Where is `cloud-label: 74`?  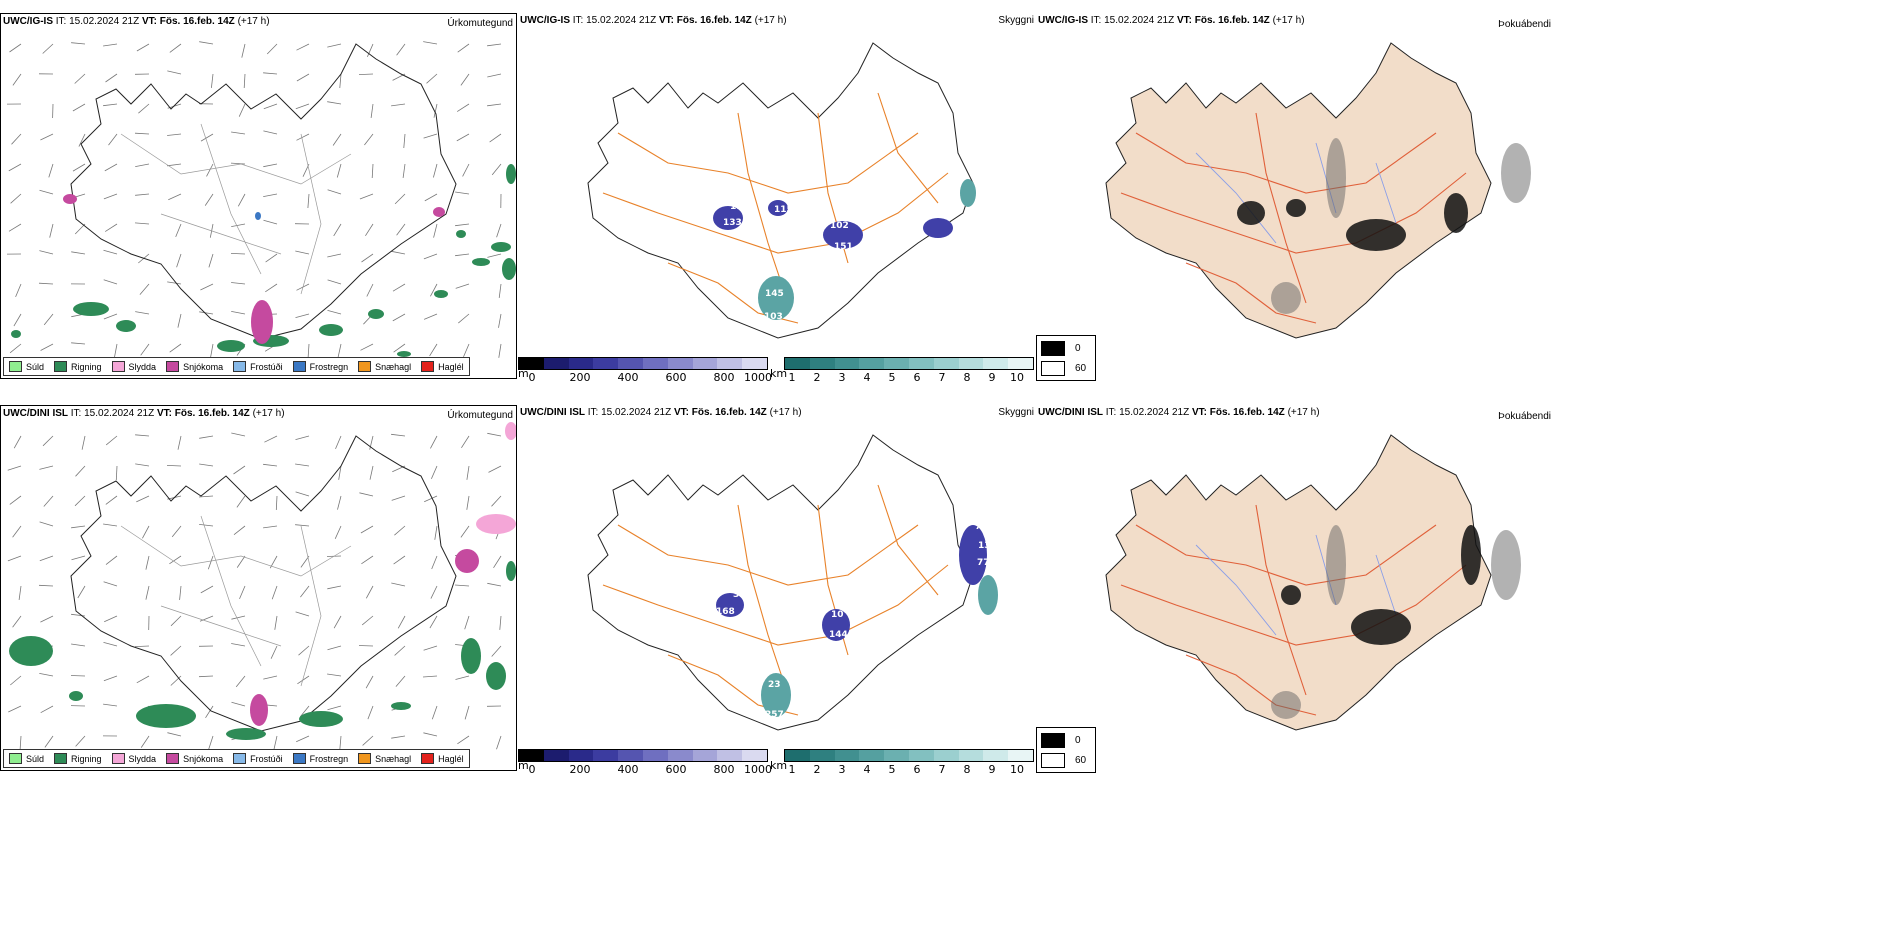
cloud-label: 74 is located at coordinates (779, 601).